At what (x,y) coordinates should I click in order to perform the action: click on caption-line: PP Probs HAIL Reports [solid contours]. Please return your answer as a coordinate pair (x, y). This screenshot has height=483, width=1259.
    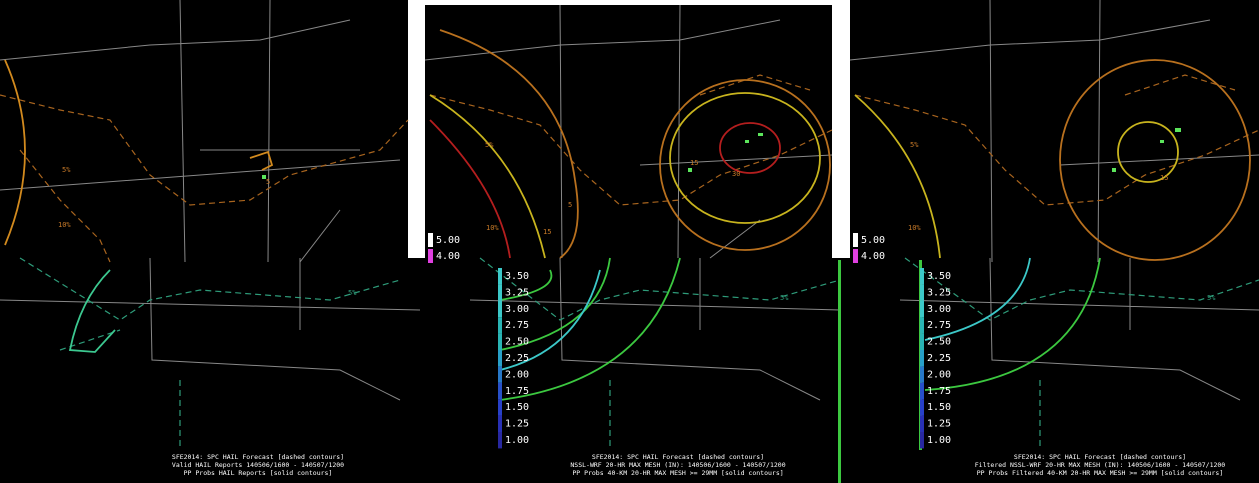
    Looking at the image, I should click on (258, 473).